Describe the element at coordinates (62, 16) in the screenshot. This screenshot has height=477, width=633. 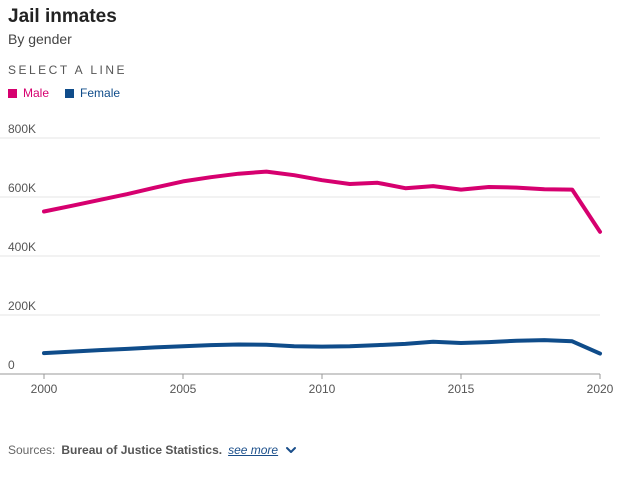
I see `chart-title: Jail inmates` at that location.